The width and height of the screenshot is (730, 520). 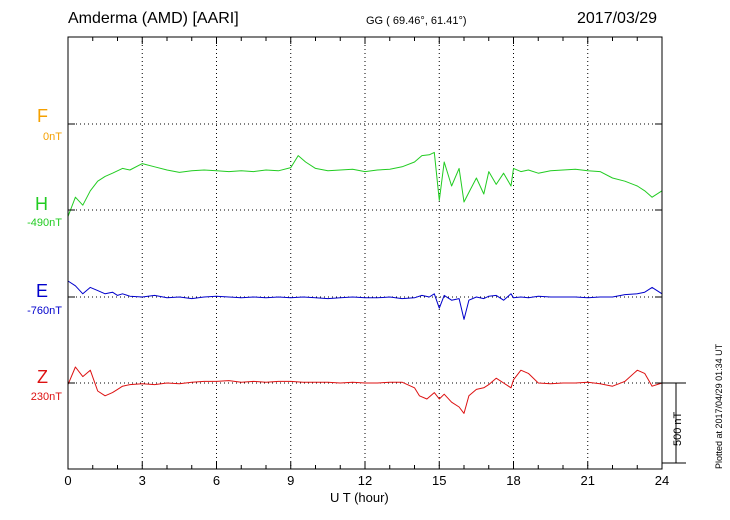 What do you see at coordinates (365, 184) in the screenshot?
I see `series-h-line` at bounding box center [365, 184].